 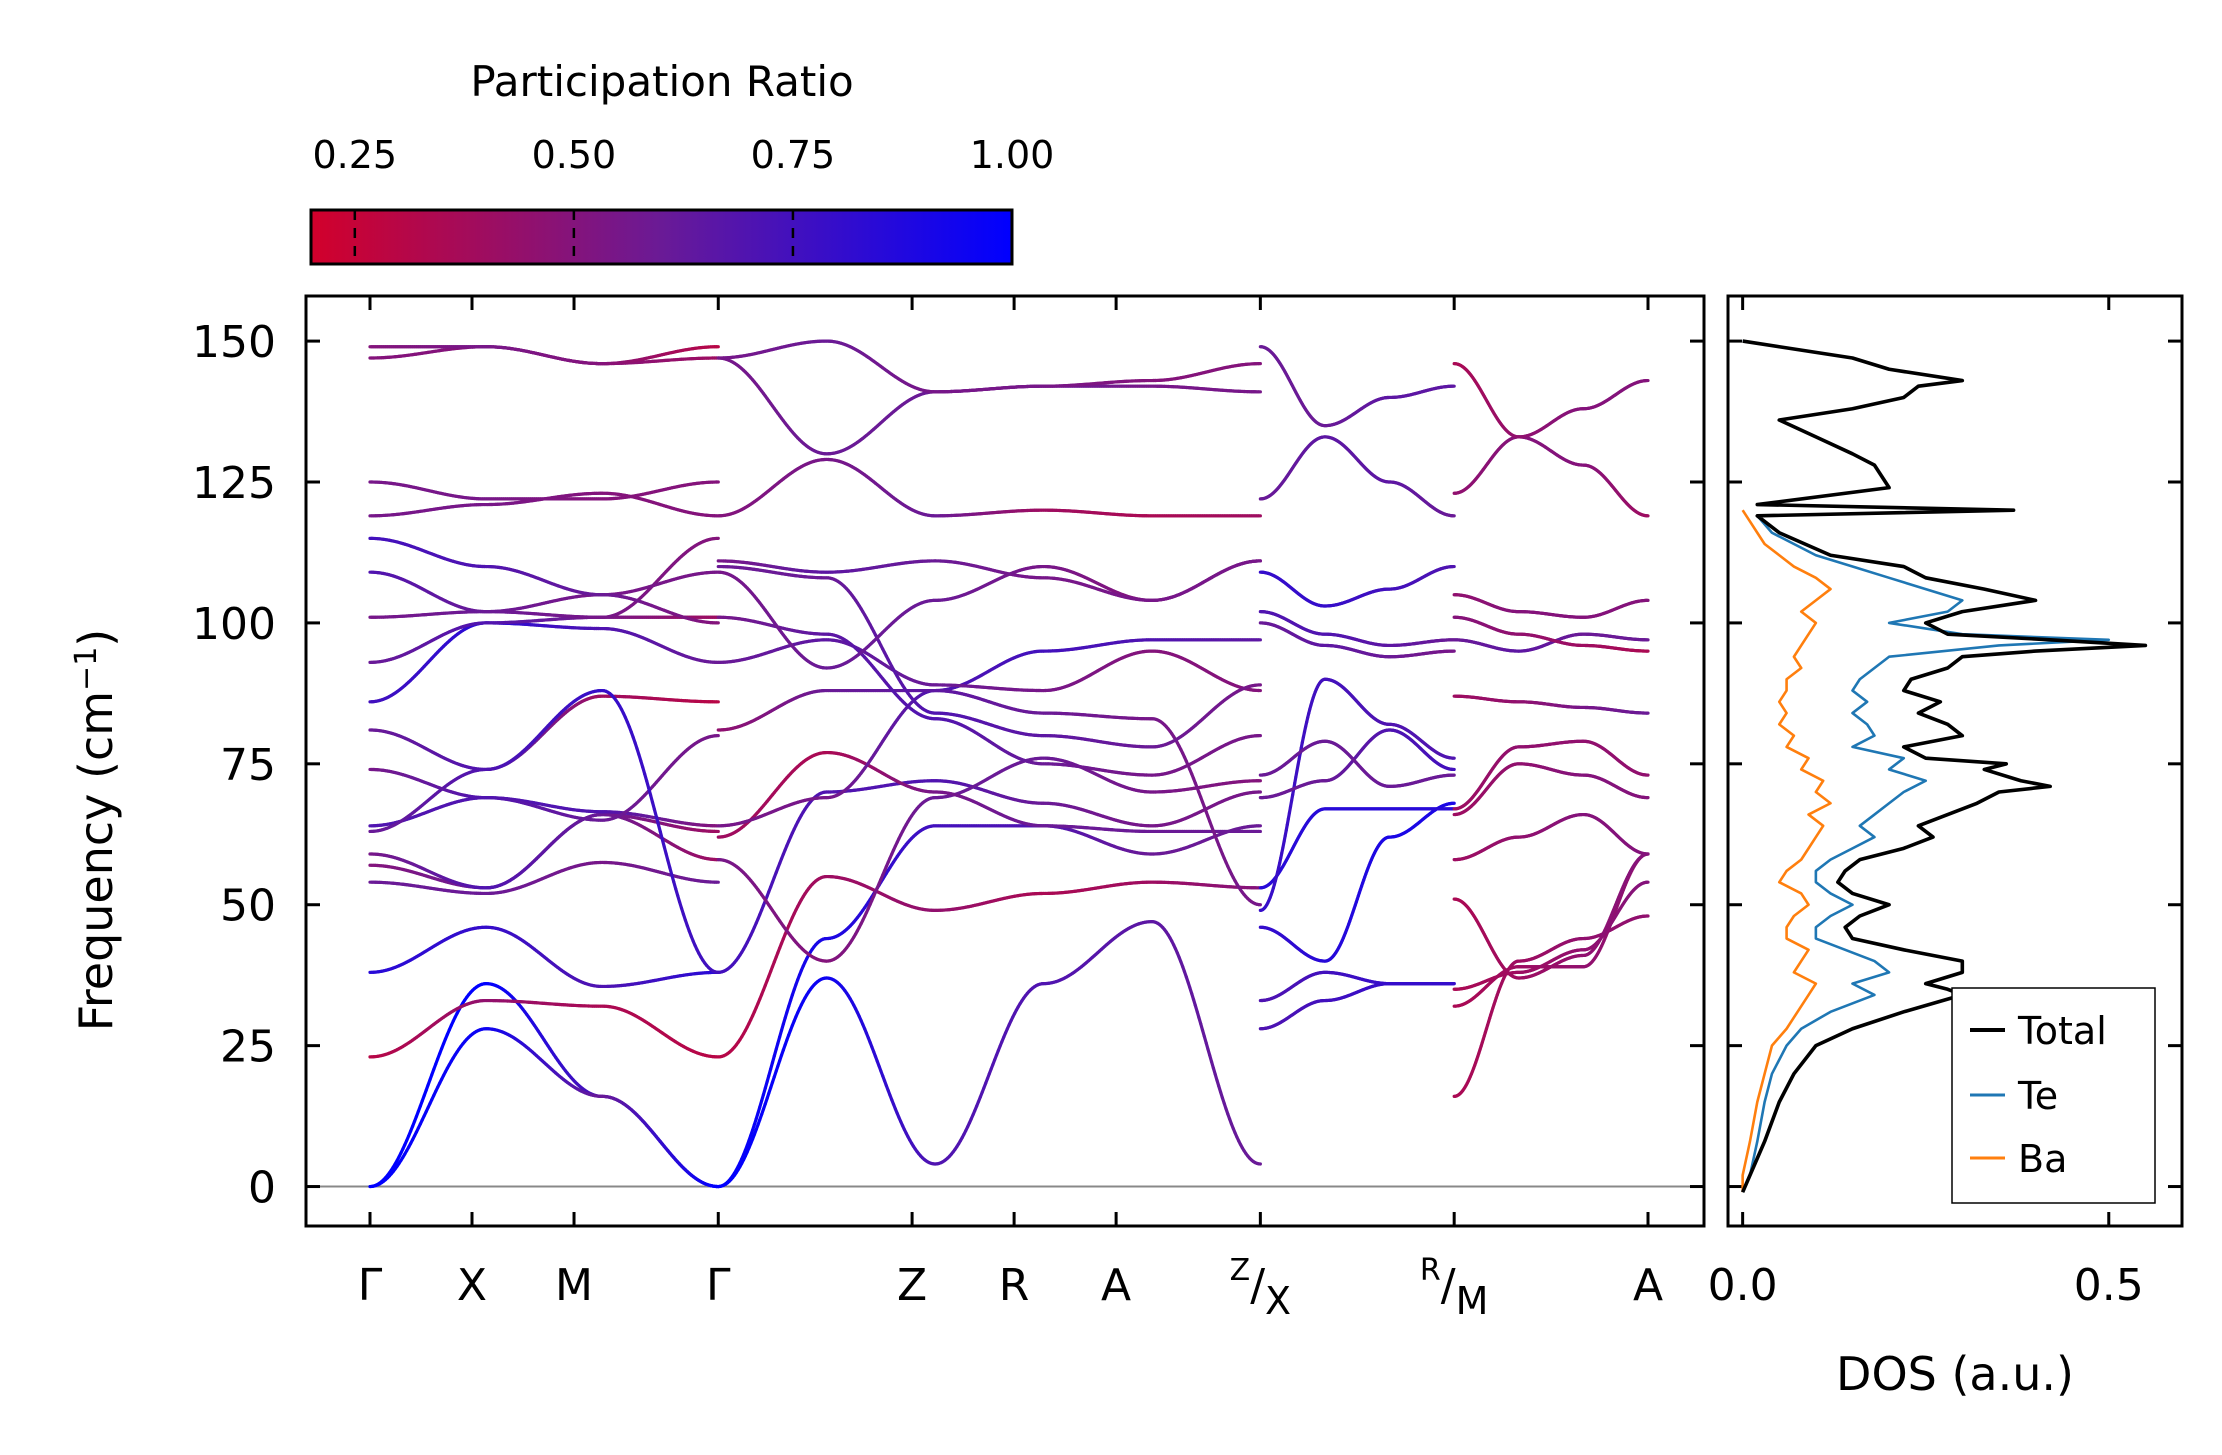 What do you see at coordinates (661, 81) in the screenshot?
I see `colorbar-title: Participation Ratio` at bounding box center [661, 81].